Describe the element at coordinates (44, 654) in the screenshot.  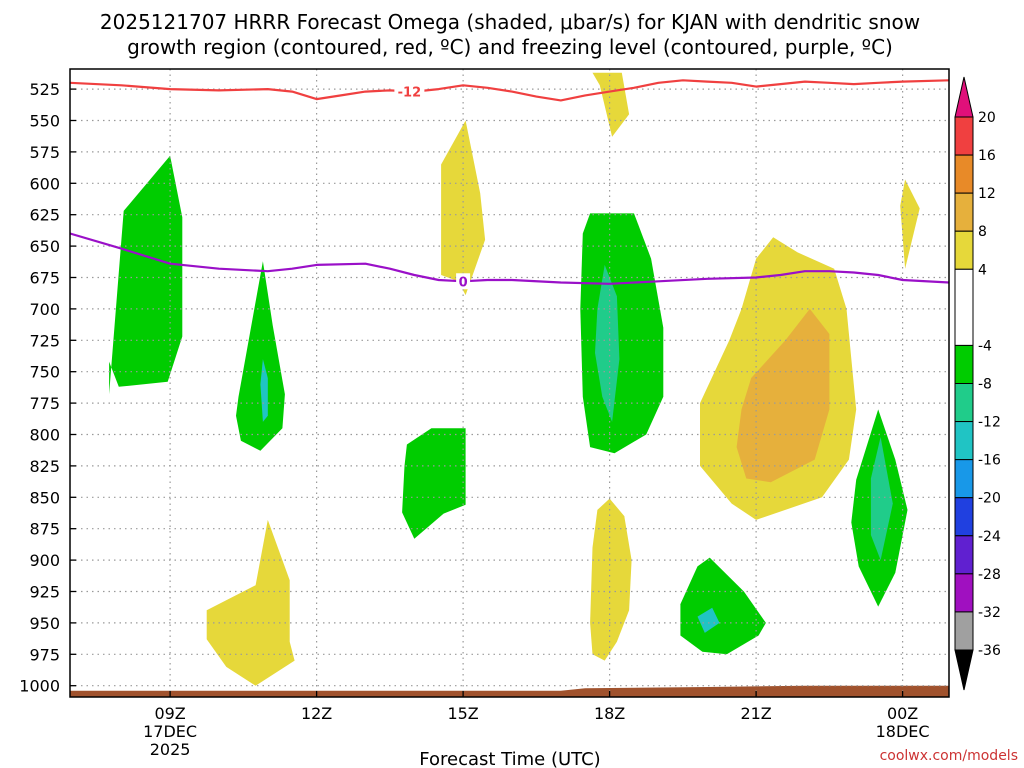
I see `y-tick-label: 975` at that location.